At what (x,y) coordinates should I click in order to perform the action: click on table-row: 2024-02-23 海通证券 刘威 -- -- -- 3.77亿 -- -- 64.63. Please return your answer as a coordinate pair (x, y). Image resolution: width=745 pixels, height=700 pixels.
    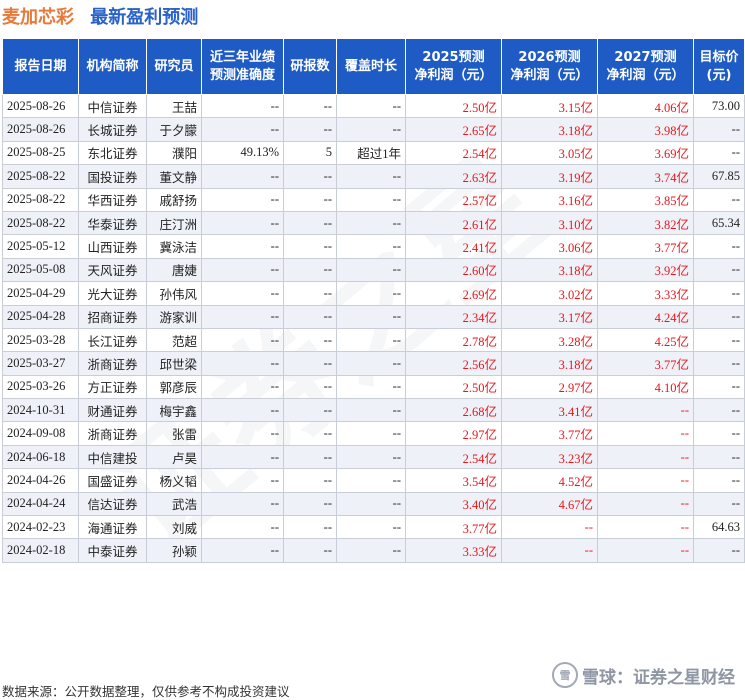
    Looking at the image, I should click on (373, 527).